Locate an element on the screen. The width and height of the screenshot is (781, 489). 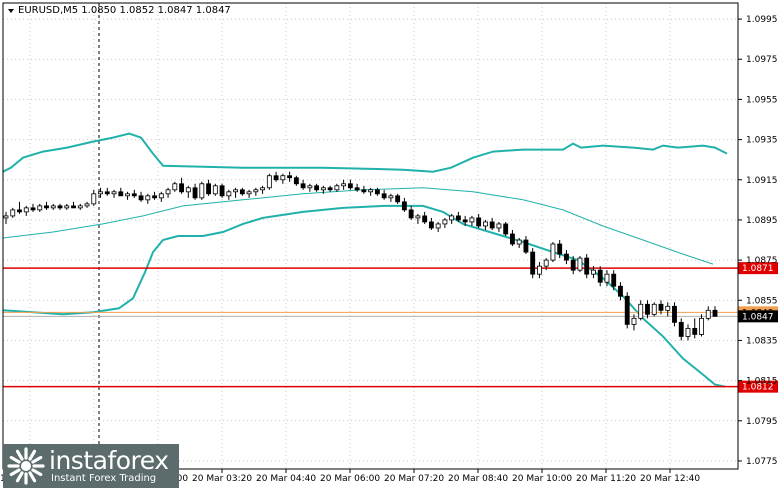
instaforex-logo-icon is located at coordinates (26, 466).